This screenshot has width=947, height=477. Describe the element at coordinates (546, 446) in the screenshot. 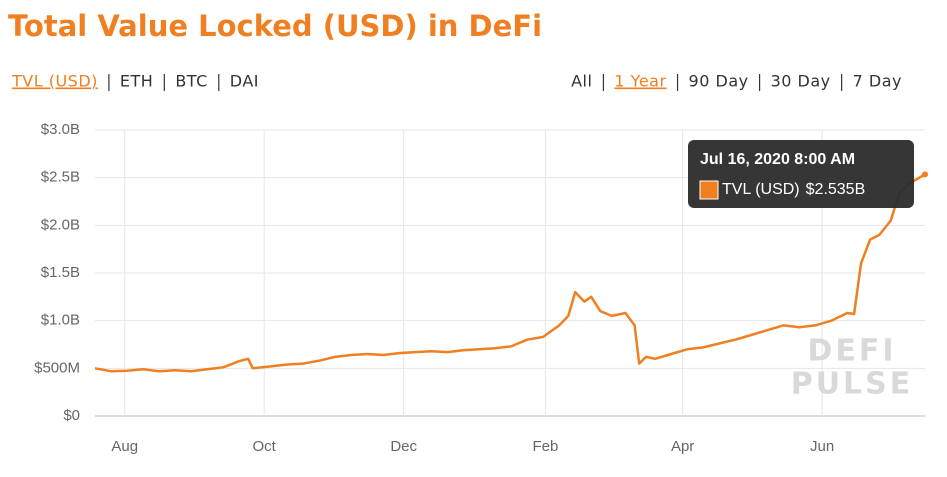

I see `x-tick-label: Feb` at that location.